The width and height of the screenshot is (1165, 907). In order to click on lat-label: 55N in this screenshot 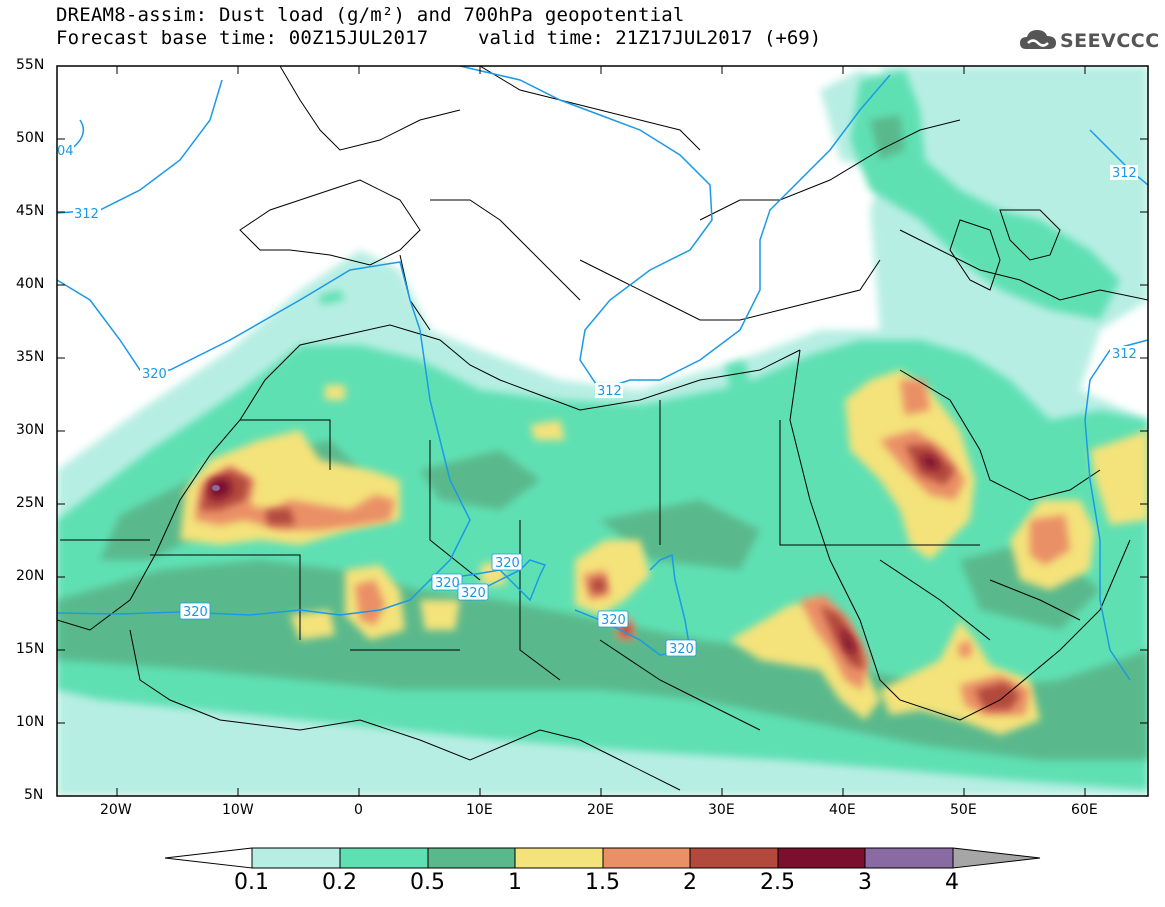, I will do `click(30, 65)`.